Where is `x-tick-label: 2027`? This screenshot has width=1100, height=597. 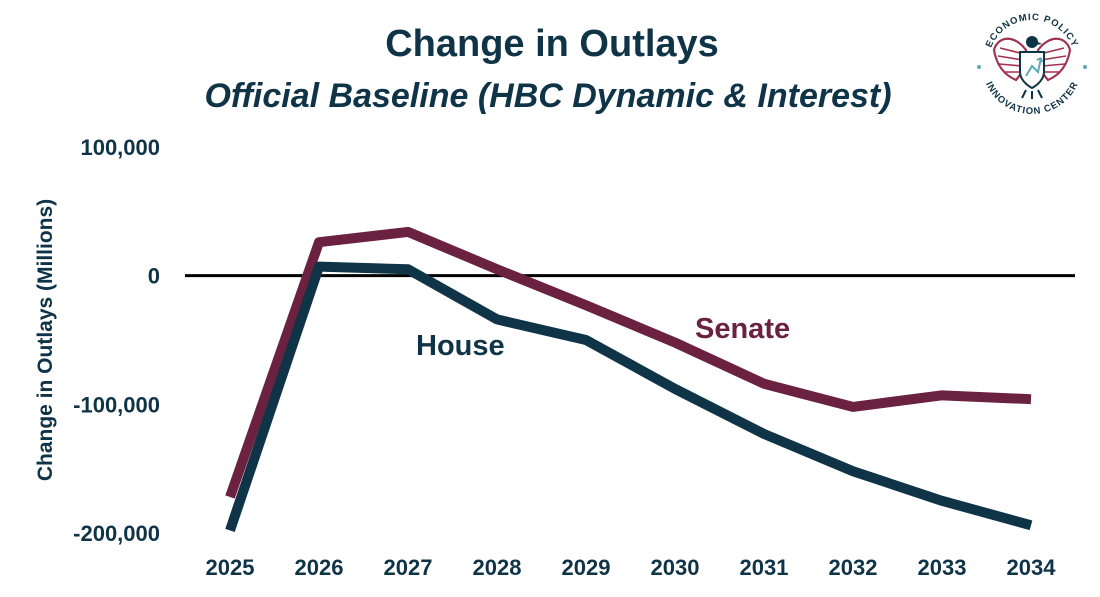 x-tick-label: 2027 is located at coordinates (408, 567).